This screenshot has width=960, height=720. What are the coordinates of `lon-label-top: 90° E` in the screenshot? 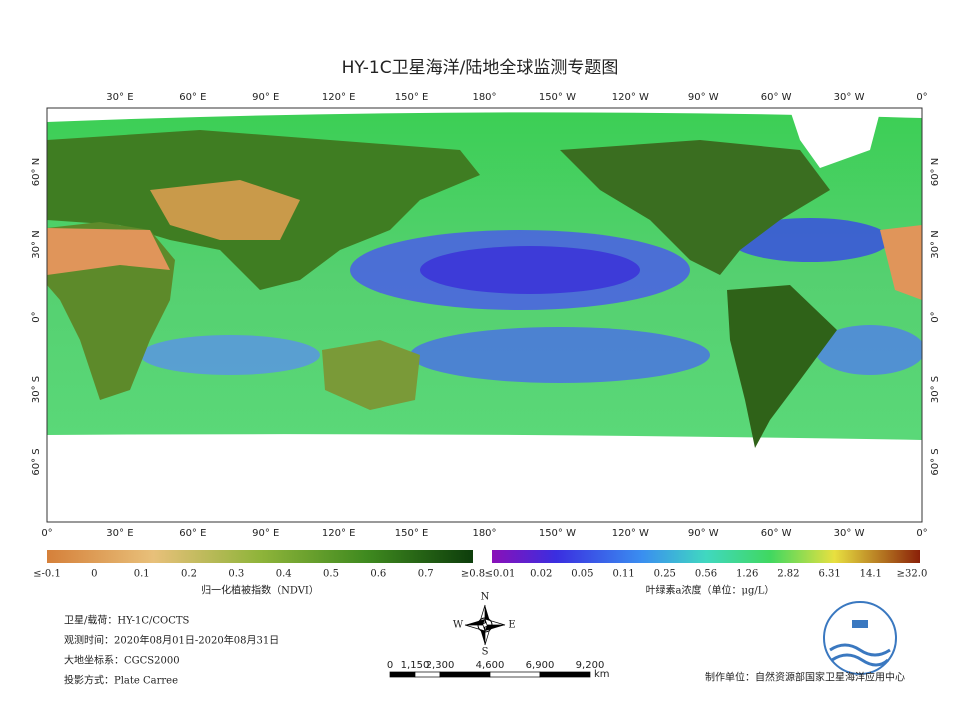 It's located at (265, 97).